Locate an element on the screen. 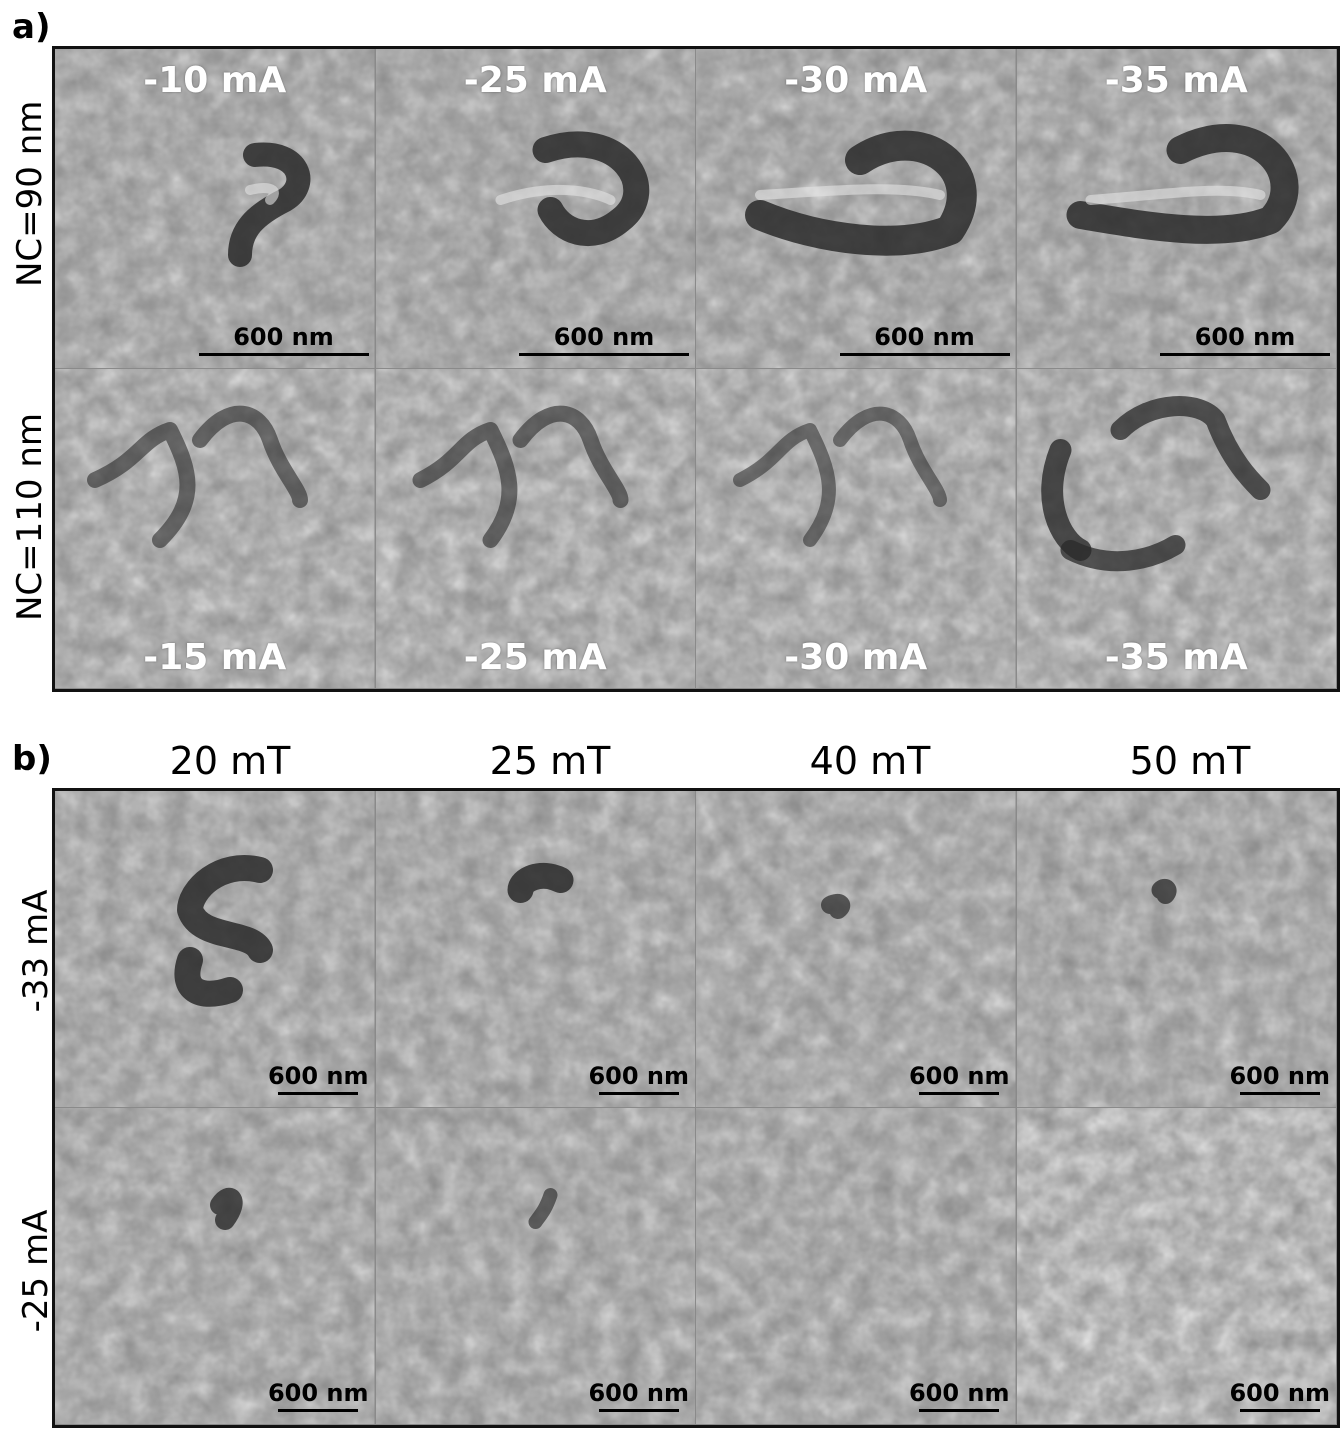 This screenshot has height=1431, width=1344. grid-b-tile-r0-c3: 600 nm is located at coordinates (1176, 949).